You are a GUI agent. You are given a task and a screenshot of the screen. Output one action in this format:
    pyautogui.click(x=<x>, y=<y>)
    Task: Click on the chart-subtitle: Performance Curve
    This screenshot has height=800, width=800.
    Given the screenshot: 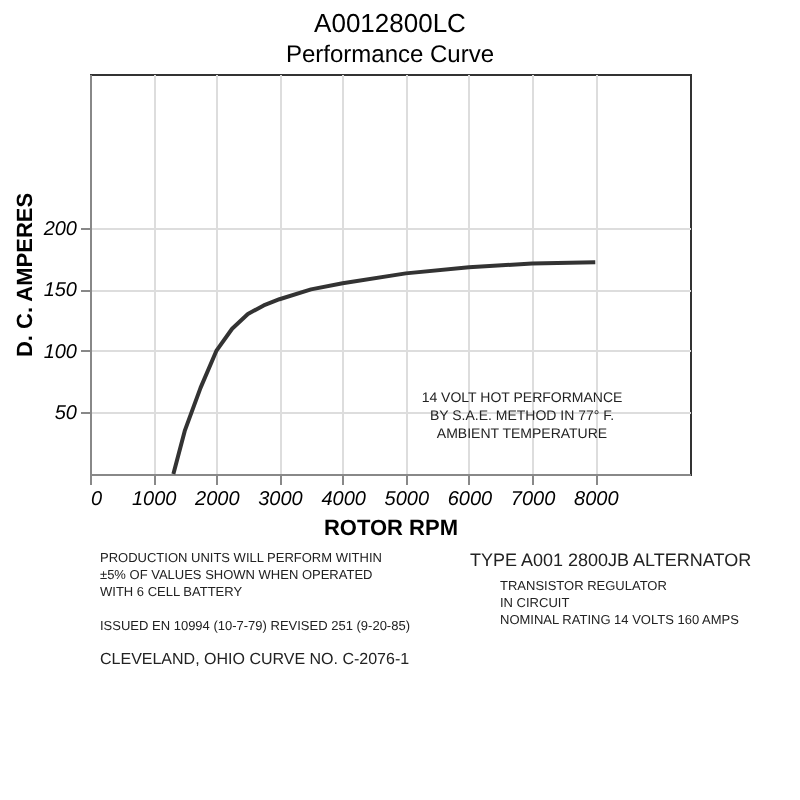 What is the action you would take?
    pyautogui.click(x=390, y=54)
    